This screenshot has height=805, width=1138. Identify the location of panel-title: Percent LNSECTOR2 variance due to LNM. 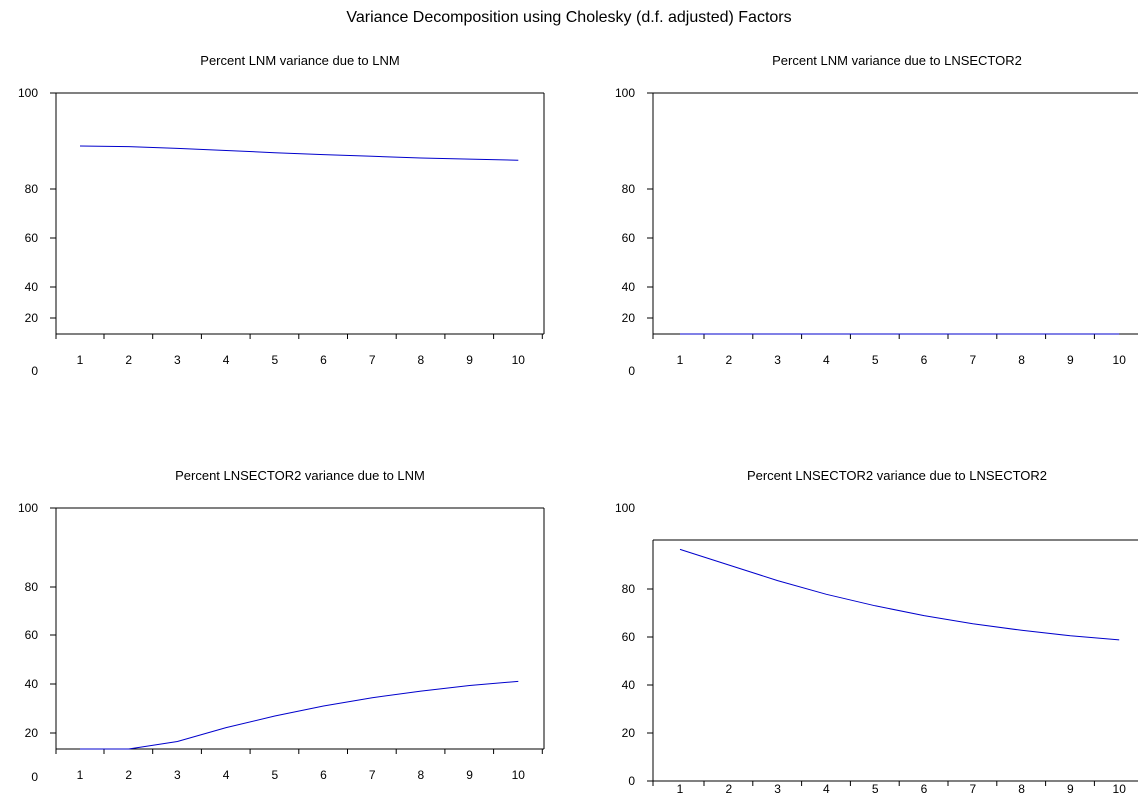
(300, 475).